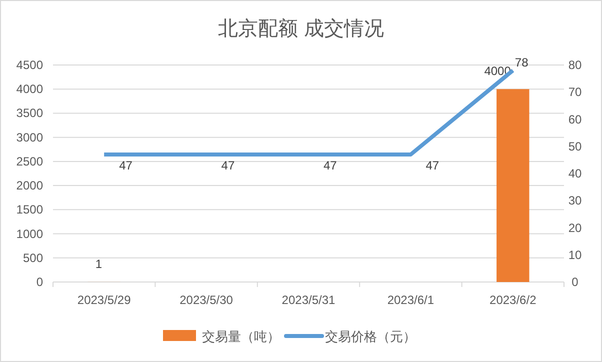 The width and height of the screenshot is (602, 362). What do you see at coordinates (575, 119) in the screenshot?
I see `y2-tick-label: 60` at bounding box center [575, 119].